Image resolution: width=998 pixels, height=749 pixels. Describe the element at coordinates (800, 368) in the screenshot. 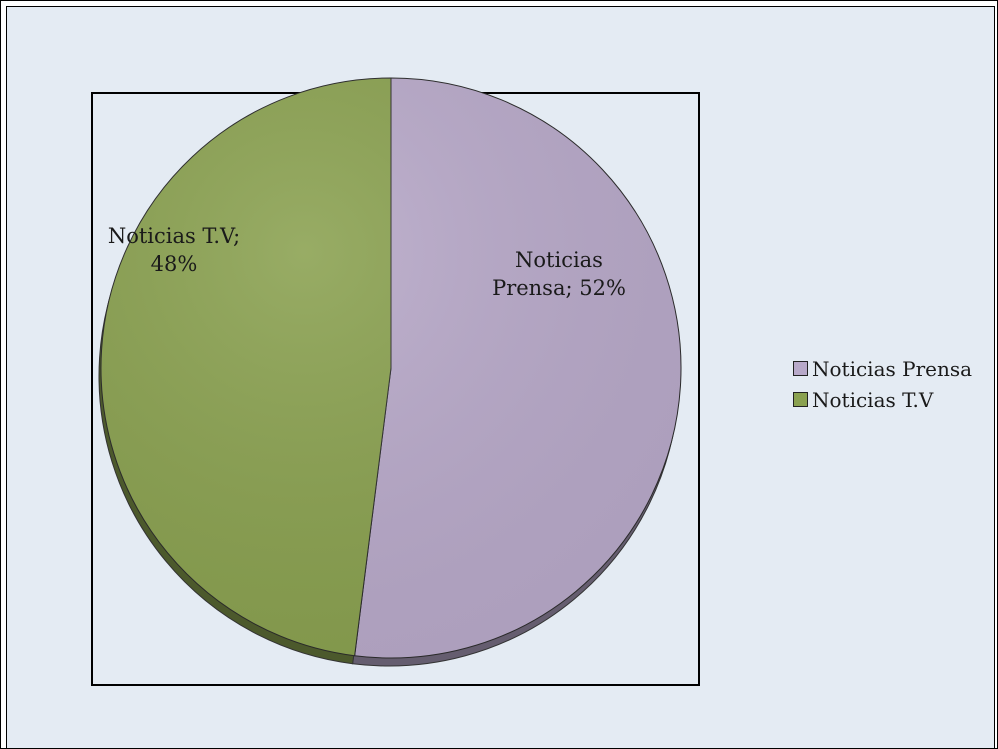

I see `legend-swatch-noticias-prensa` at that location.